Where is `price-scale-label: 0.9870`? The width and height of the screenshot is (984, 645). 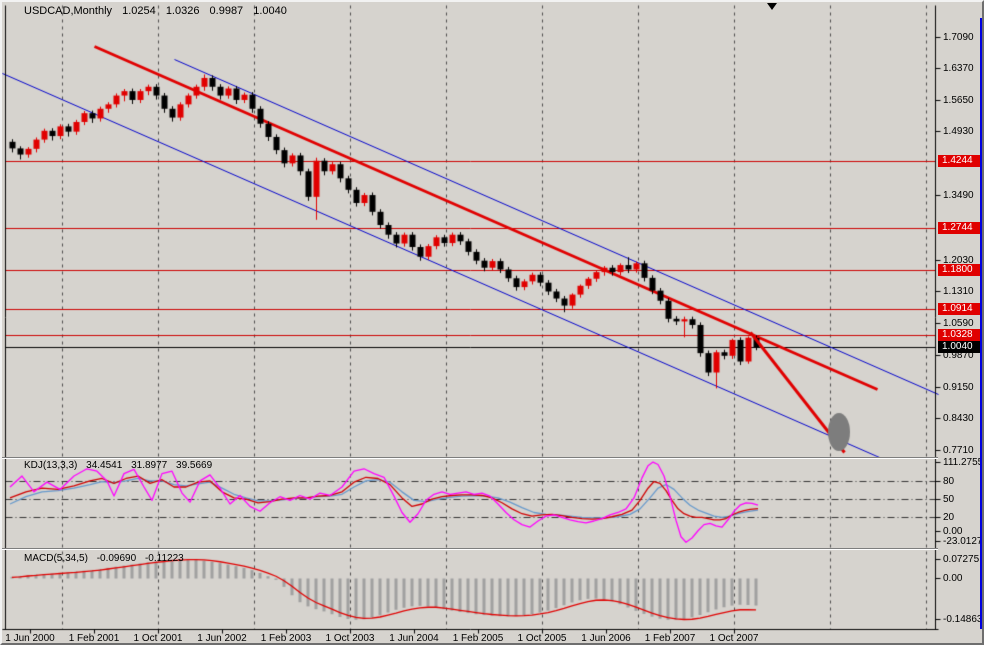
price-scale-label: 0.9870 is located at coordinates (958, 355).